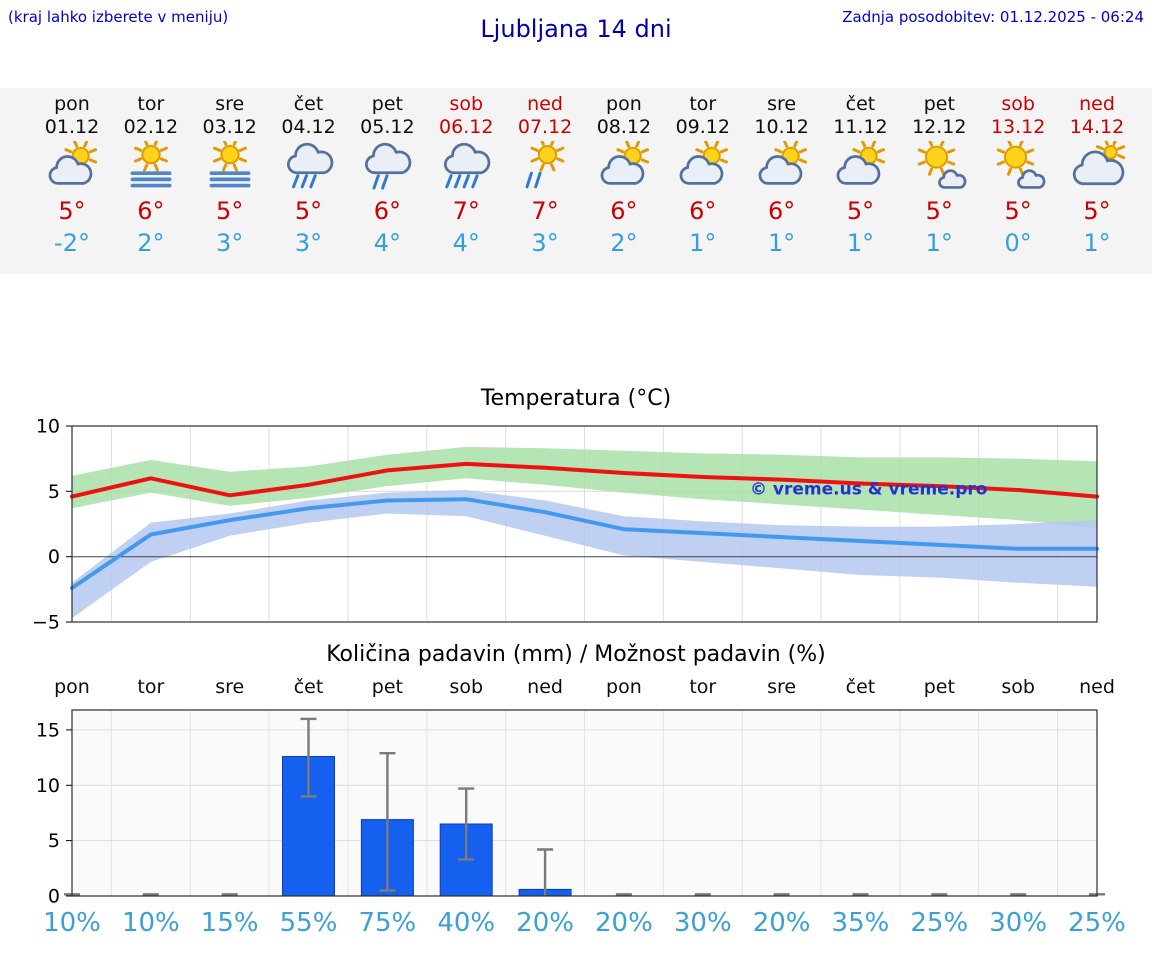 The height and width of the screenshot is (975, 1152). I want to click on forecast-day-14.12: ned 14.12 5° 1°, so click(1097, 175).